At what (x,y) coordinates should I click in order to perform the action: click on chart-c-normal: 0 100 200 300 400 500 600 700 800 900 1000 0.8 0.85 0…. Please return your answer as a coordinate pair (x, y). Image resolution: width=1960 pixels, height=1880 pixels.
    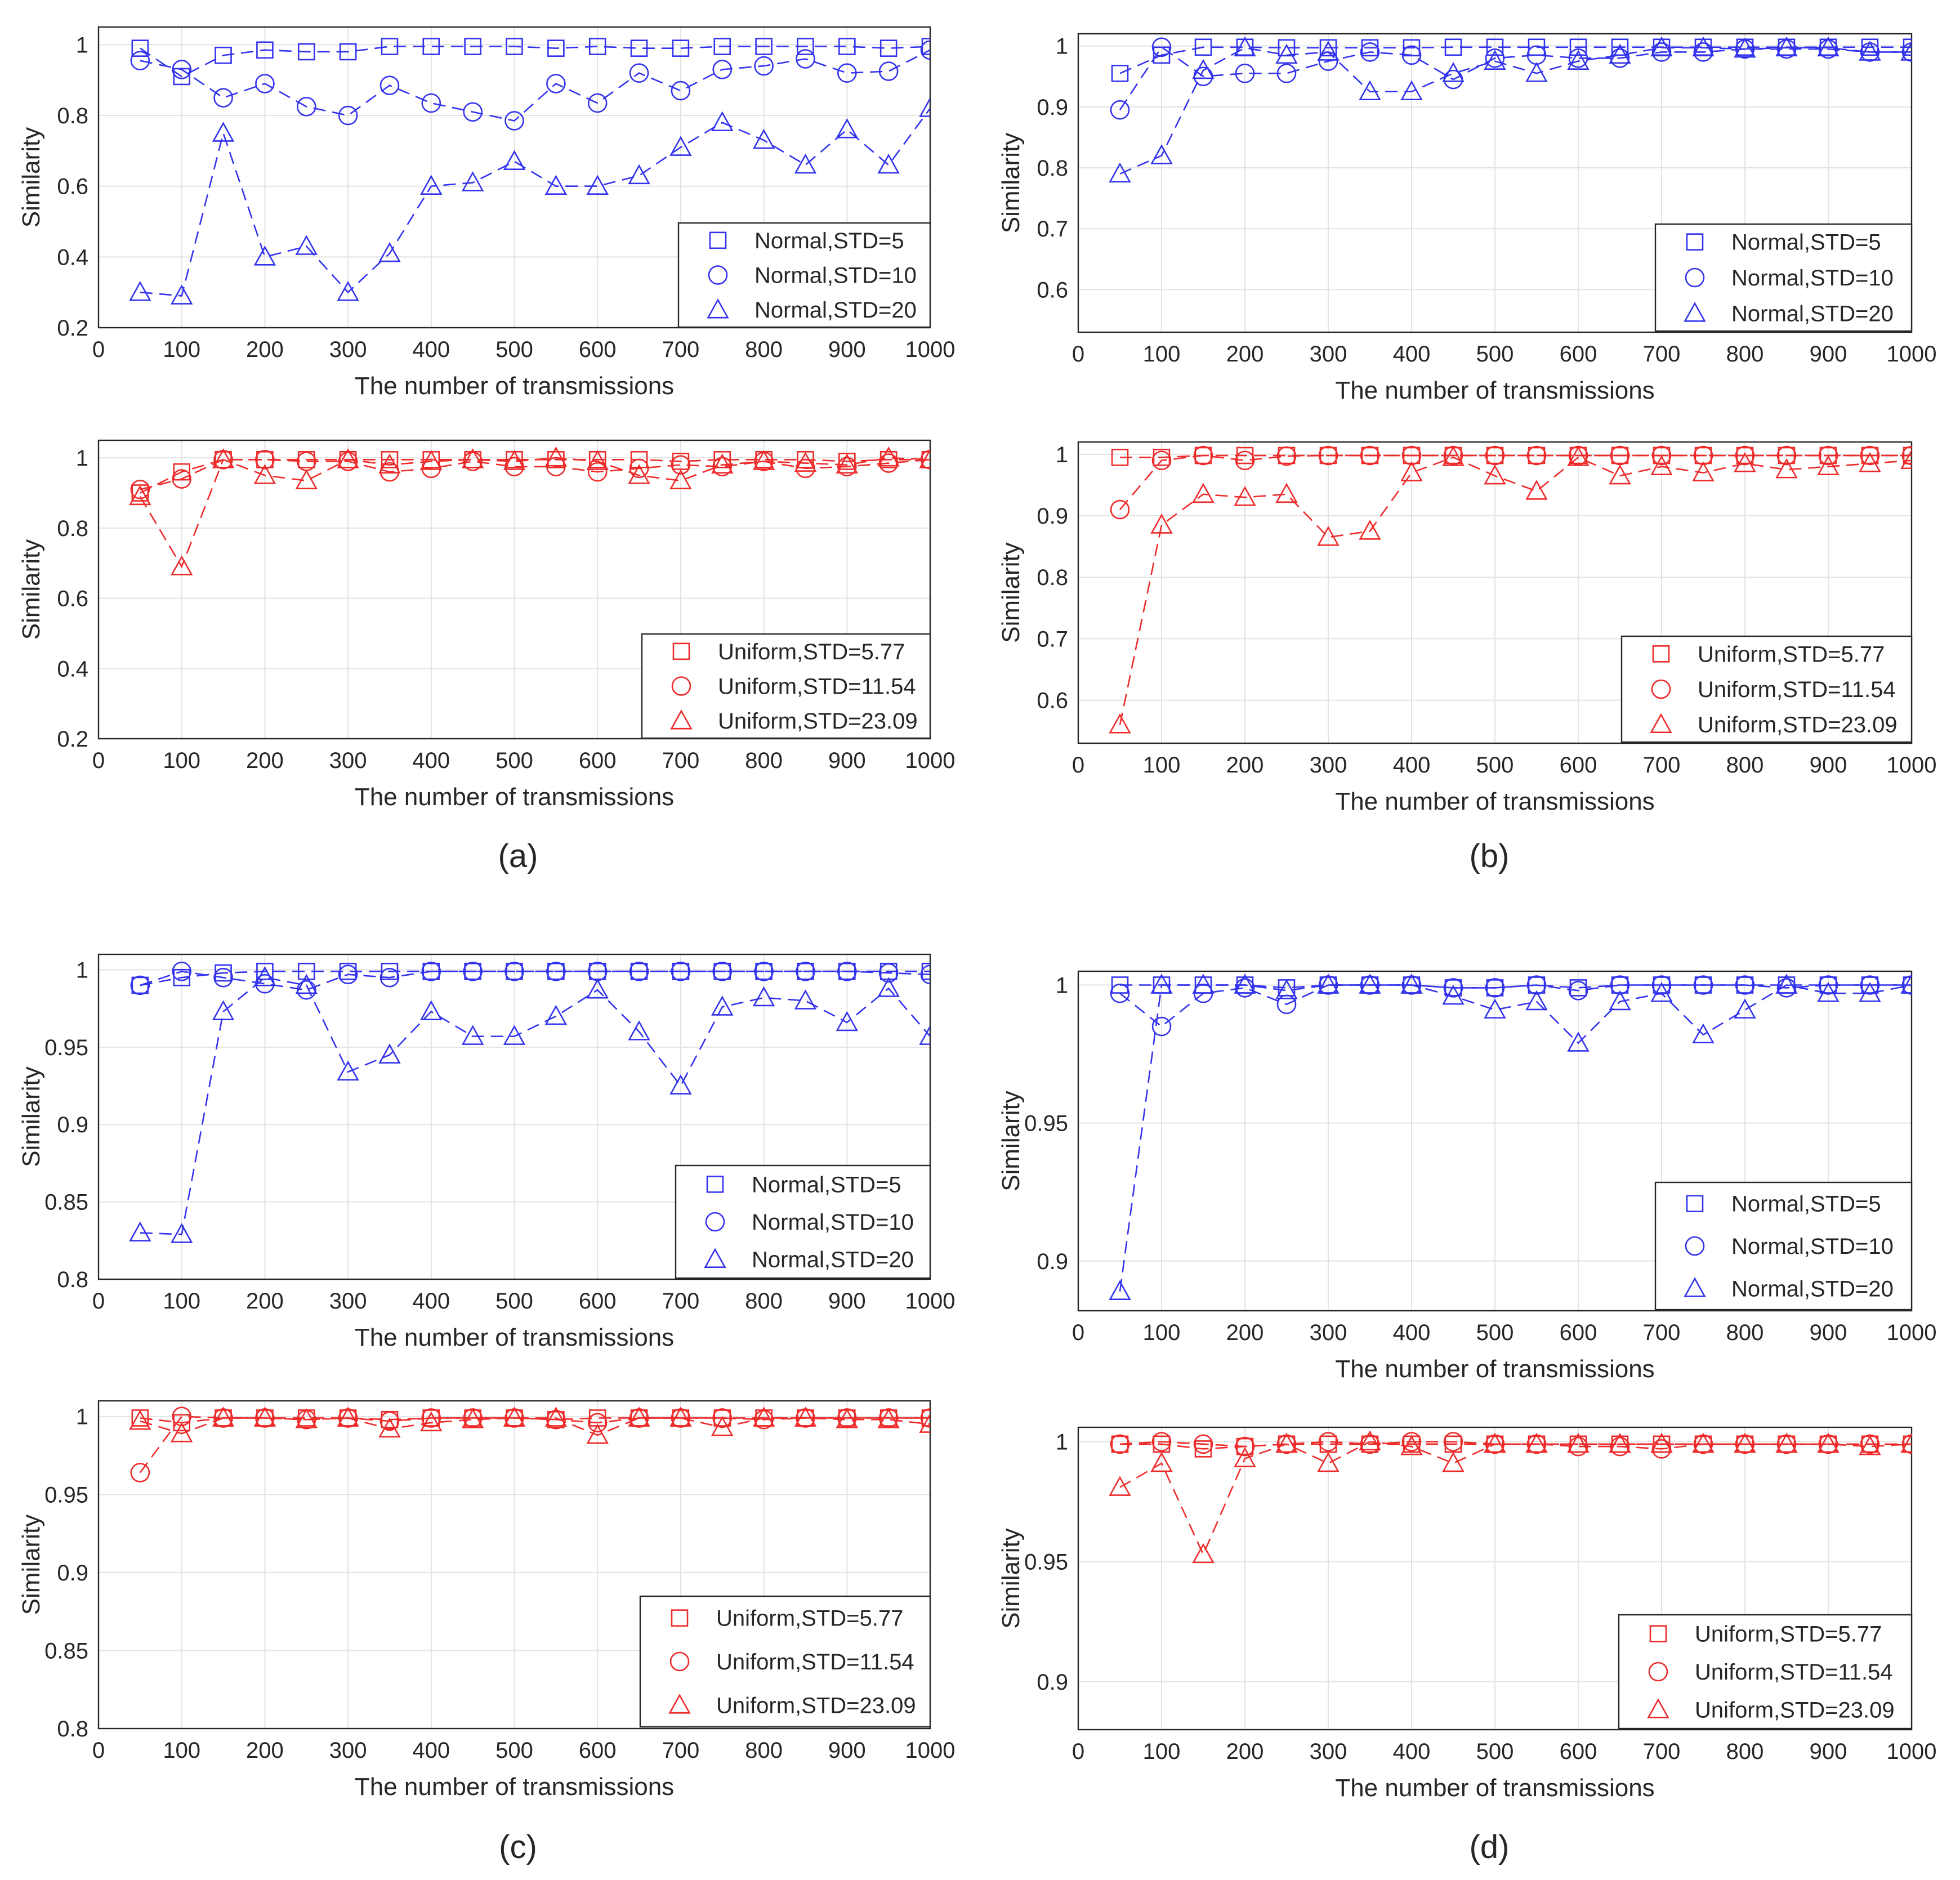
    Looking at the image, I should click on (486, 1152).